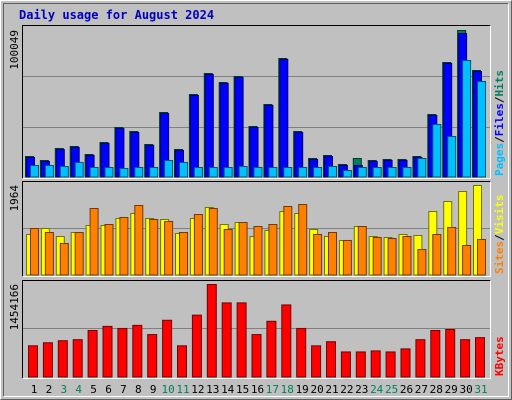 The image size is (512, 400). Describe the element at coordinates (182, 389) in the screenshot. I see `x-tick-label: 11` at that location.